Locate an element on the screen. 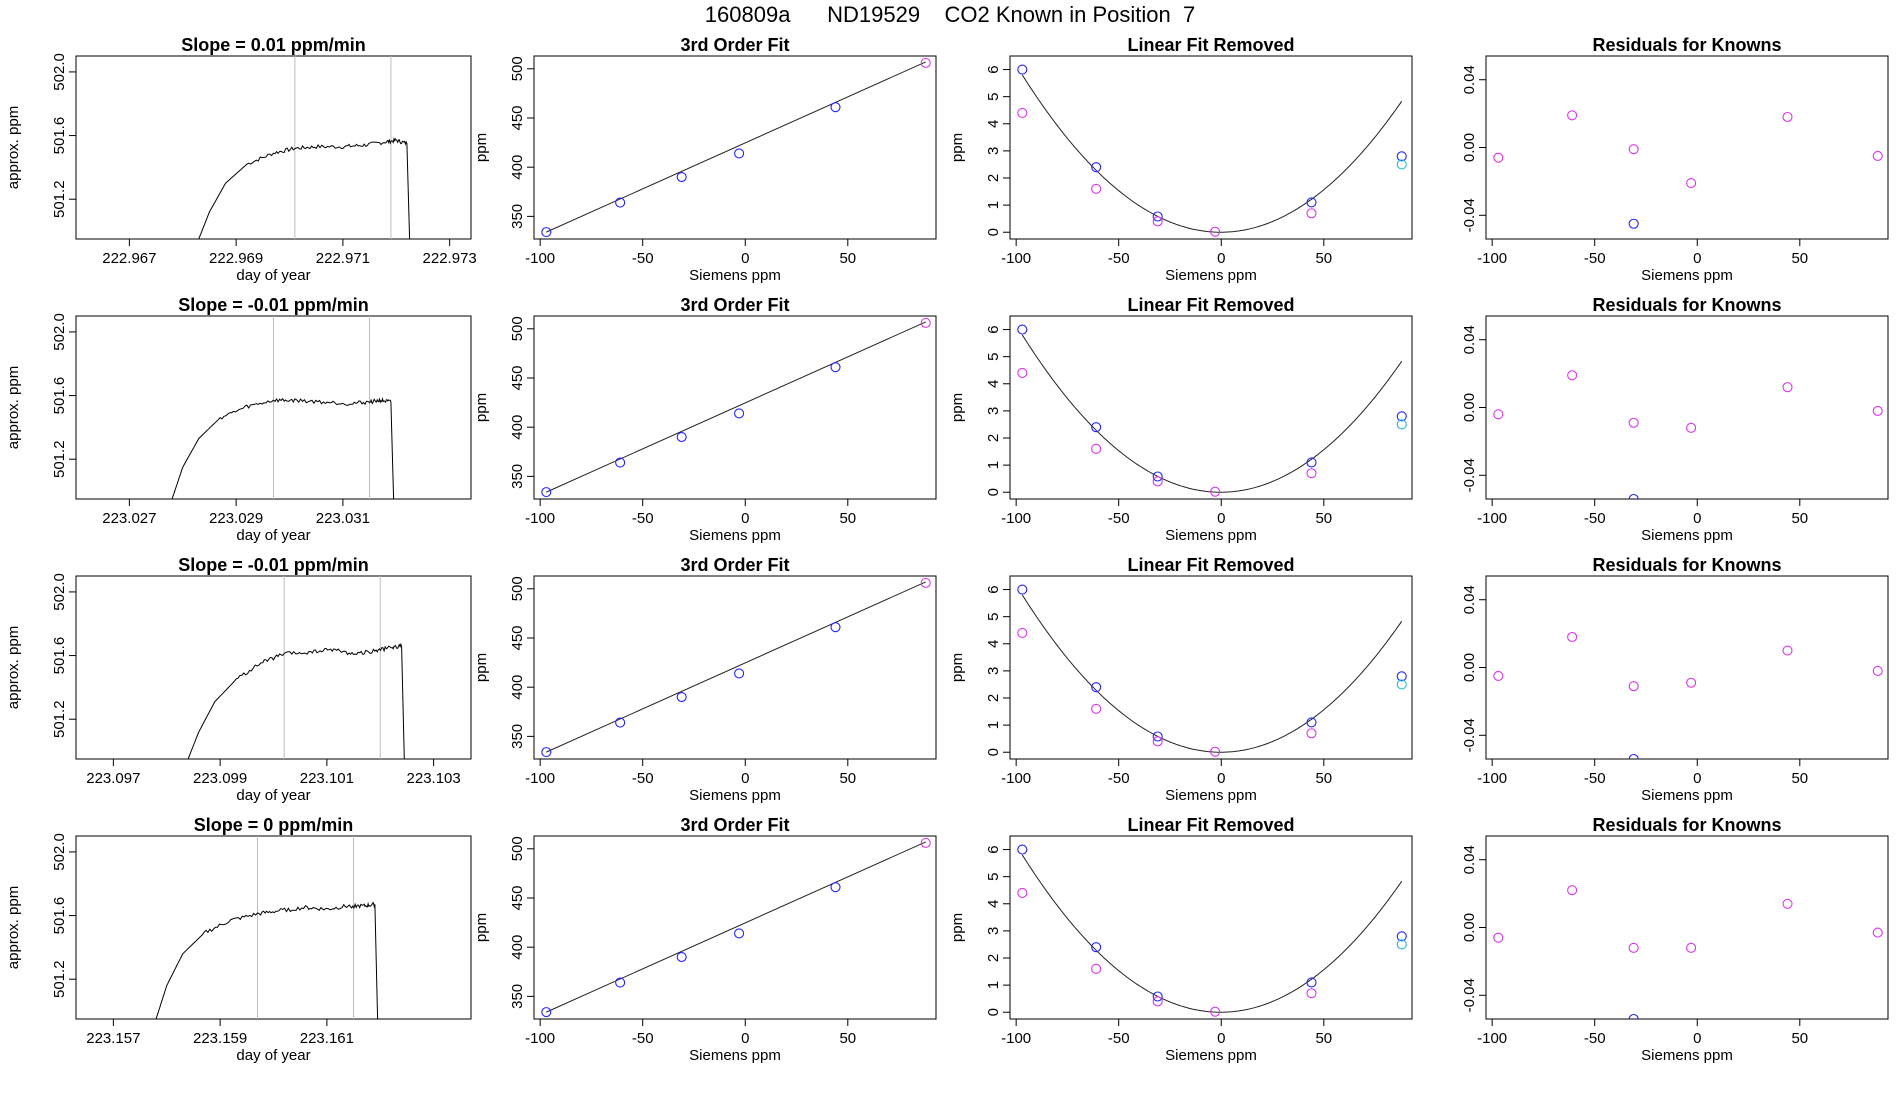 Image resolution: width=1900 pixels, height=1100 pixels. plot-frame-r2c2 is located at coordinates (735, 407).